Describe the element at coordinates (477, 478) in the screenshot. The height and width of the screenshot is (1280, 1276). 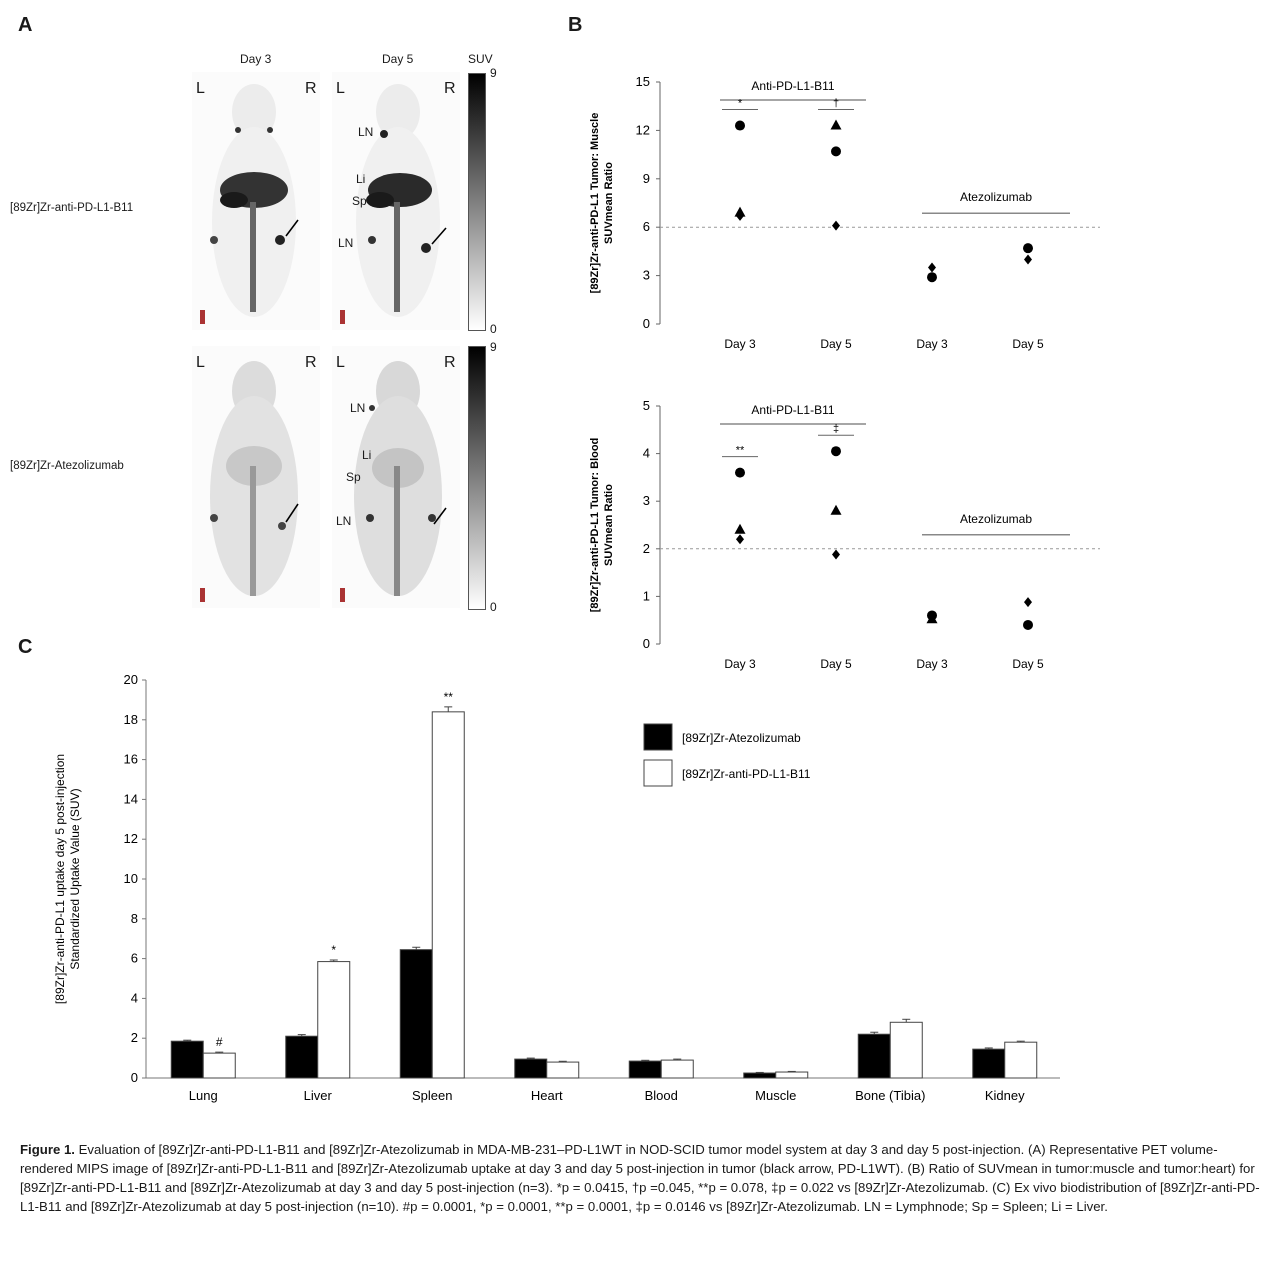
I see `suv-colorbar` at that location.